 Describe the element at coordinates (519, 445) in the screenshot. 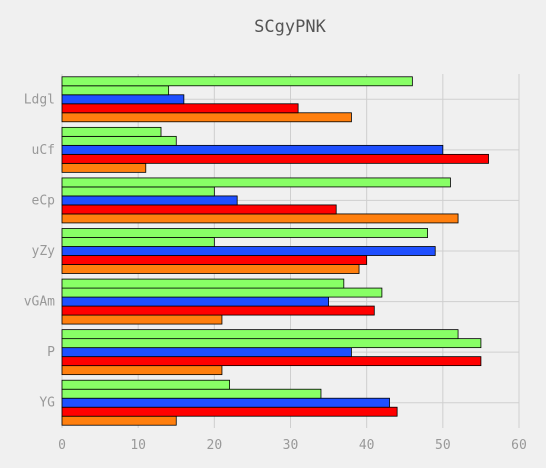

I see `x-tick-label: 60` at that location.